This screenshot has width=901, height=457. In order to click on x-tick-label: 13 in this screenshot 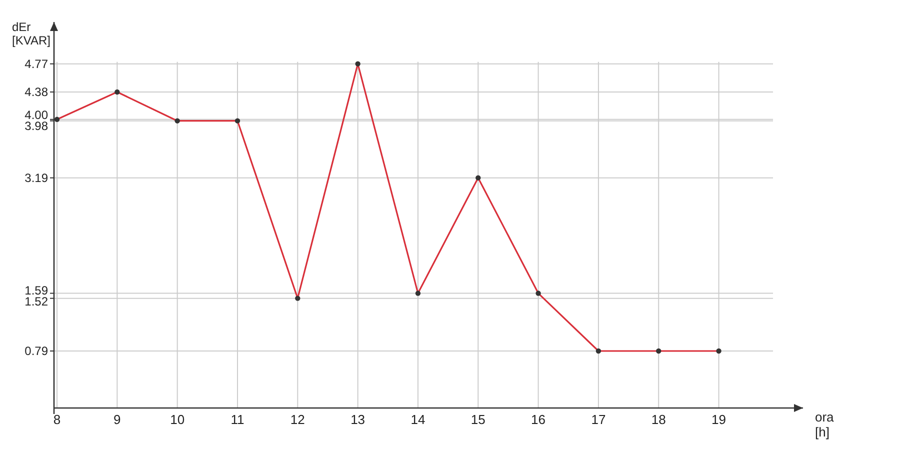, I will do `click(358, 419)`.